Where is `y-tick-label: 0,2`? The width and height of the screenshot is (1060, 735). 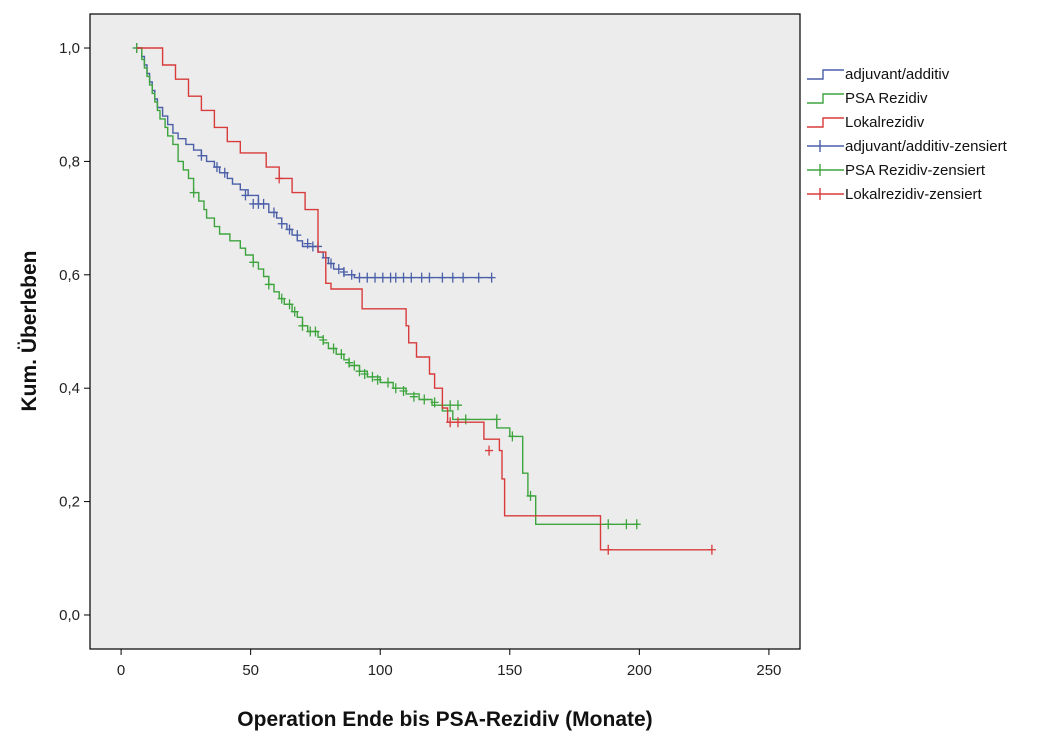
y-tick-label: 0,2 is located at coordinates (69, 502).